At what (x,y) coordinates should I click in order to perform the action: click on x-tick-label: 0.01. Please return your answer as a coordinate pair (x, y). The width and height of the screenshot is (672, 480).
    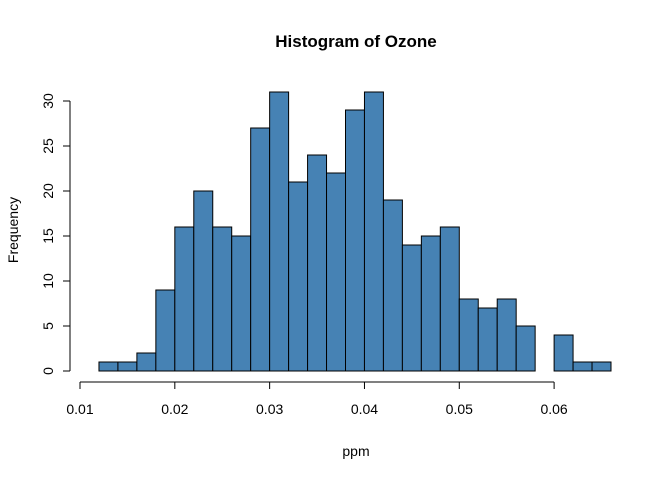
    Looking at the image, I should click on (79, 409).